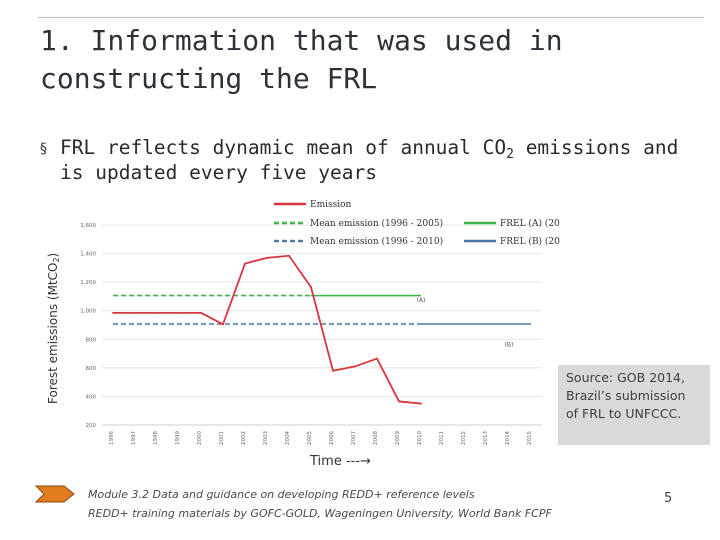 The width and height of the screenshot is (720, 540). Describe the element at coordinates (421, 300) in the screenshot. I see `annotation-label: (A)` at that location.